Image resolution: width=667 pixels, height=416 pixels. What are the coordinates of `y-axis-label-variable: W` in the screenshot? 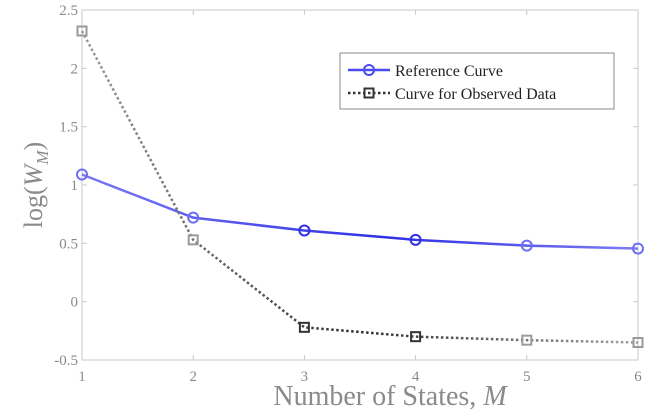 It's located at (33, 174).